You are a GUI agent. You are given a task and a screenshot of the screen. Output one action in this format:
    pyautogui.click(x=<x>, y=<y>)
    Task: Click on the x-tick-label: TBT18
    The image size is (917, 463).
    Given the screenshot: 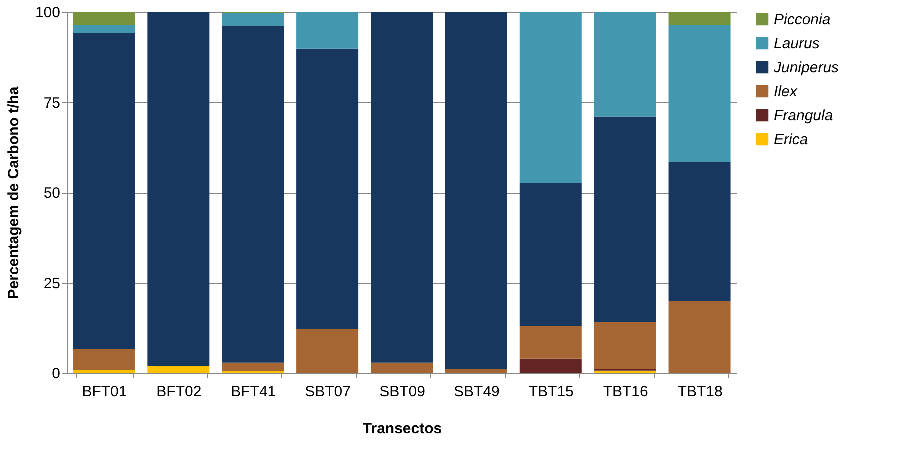 What is the action you would take?
    pyautogui.click(x=700, y=392)
    